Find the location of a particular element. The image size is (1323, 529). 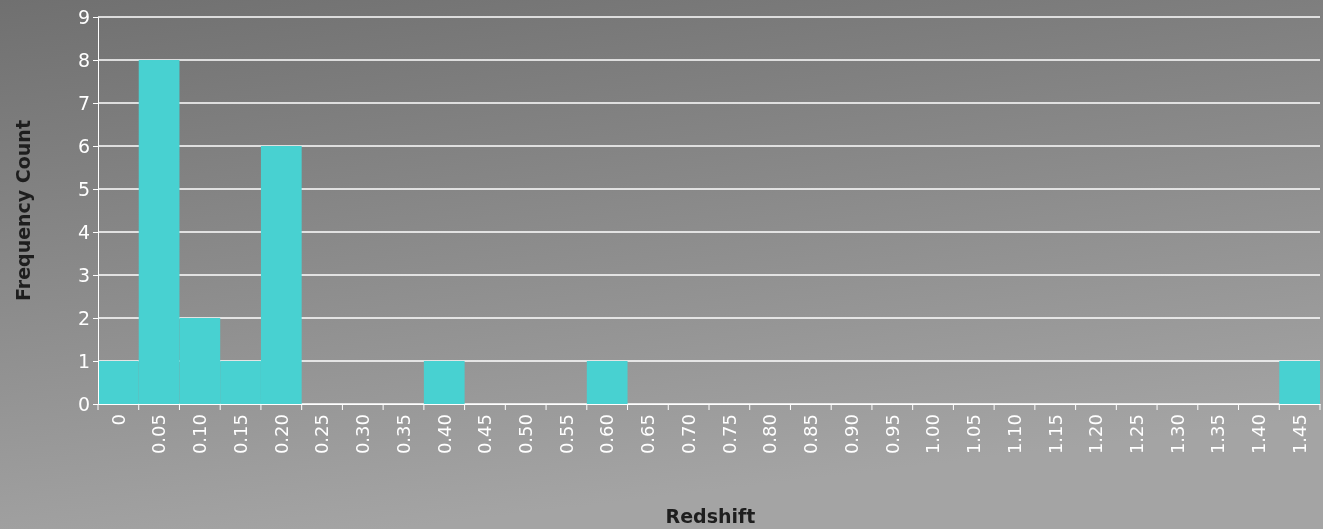

x-tick-label: 0.50 is located at coordinates (525, 434).